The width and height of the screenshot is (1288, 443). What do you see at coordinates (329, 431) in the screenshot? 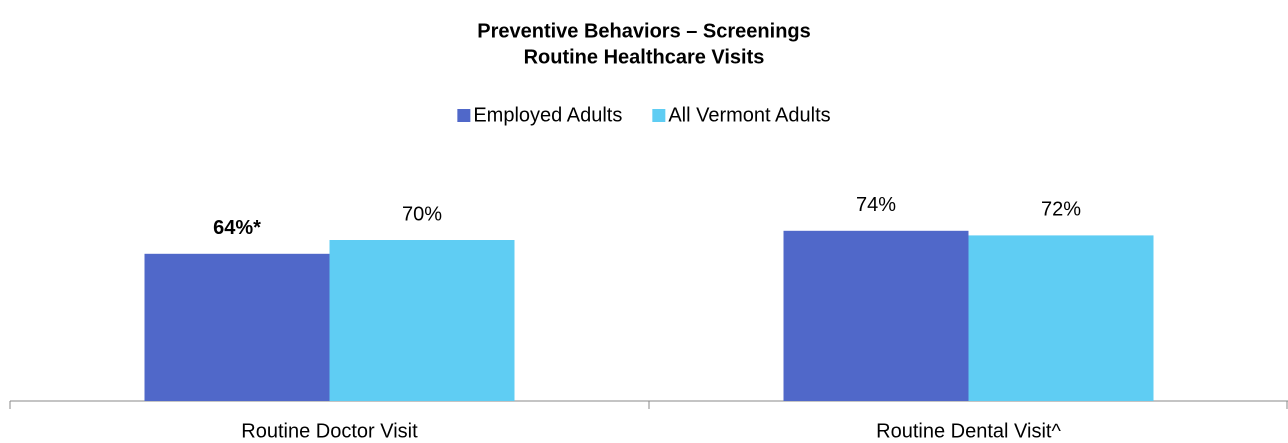
I see `x-tick-label: Routine Doctor Visit` at bounding box center [329, 431].